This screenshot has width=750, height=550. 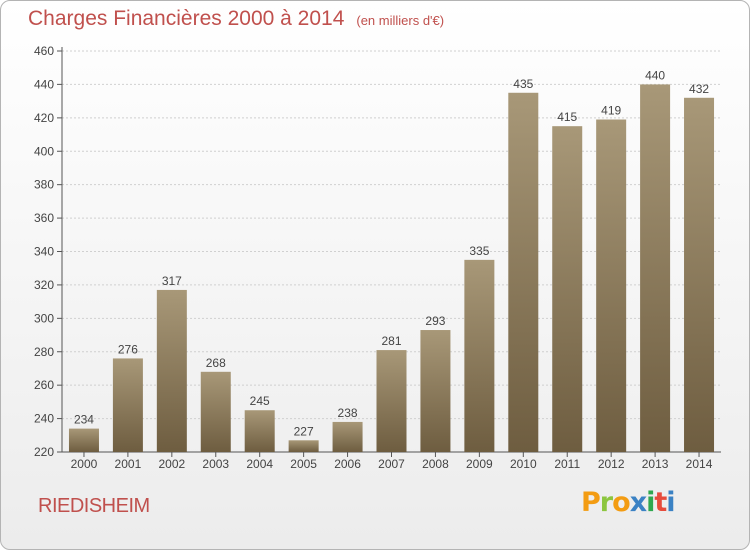 What do you see at coordinates (44, 419) in the screenshot?
I see `y-tick-label: 240` at bounding box center [44, 419].